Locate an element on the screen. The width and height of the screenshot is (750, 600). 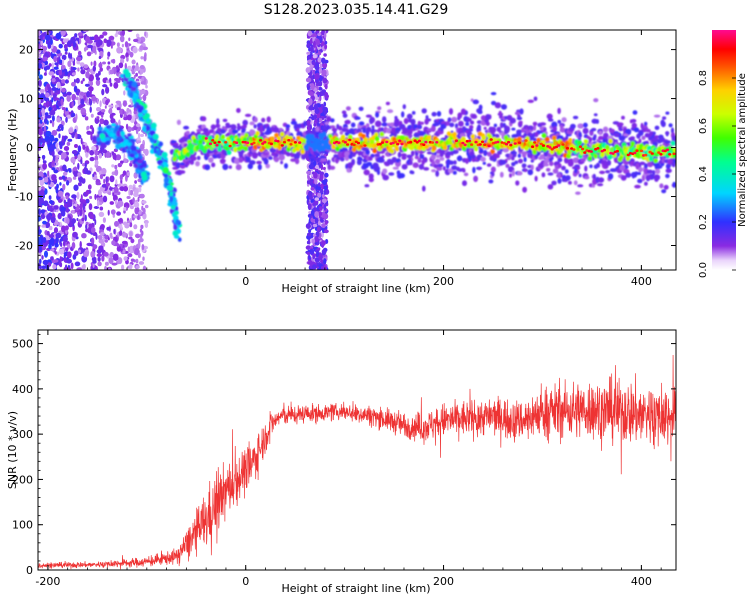
spectrogram-ytick-label: 0 is located at coordinates (29, 148).